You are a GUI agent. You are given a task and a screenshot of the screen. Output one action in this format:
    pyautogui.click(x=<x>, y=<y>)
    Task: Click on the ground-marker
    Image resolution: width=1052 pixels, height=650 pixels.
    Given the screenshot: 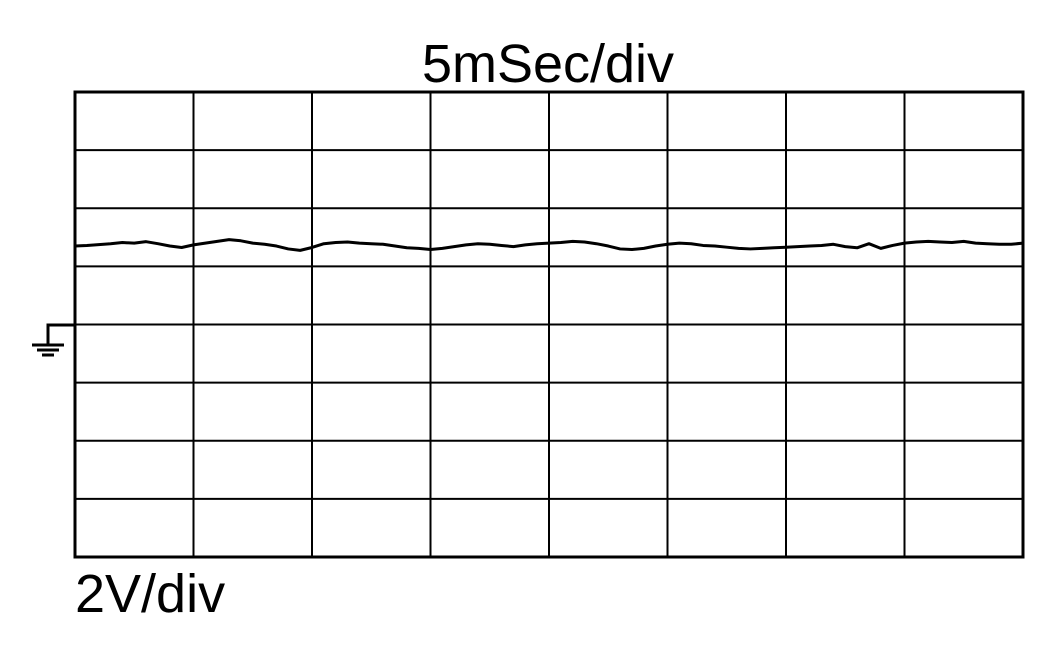 What is the action you would take?
    pyautogui.click(x=53, y=340)
    